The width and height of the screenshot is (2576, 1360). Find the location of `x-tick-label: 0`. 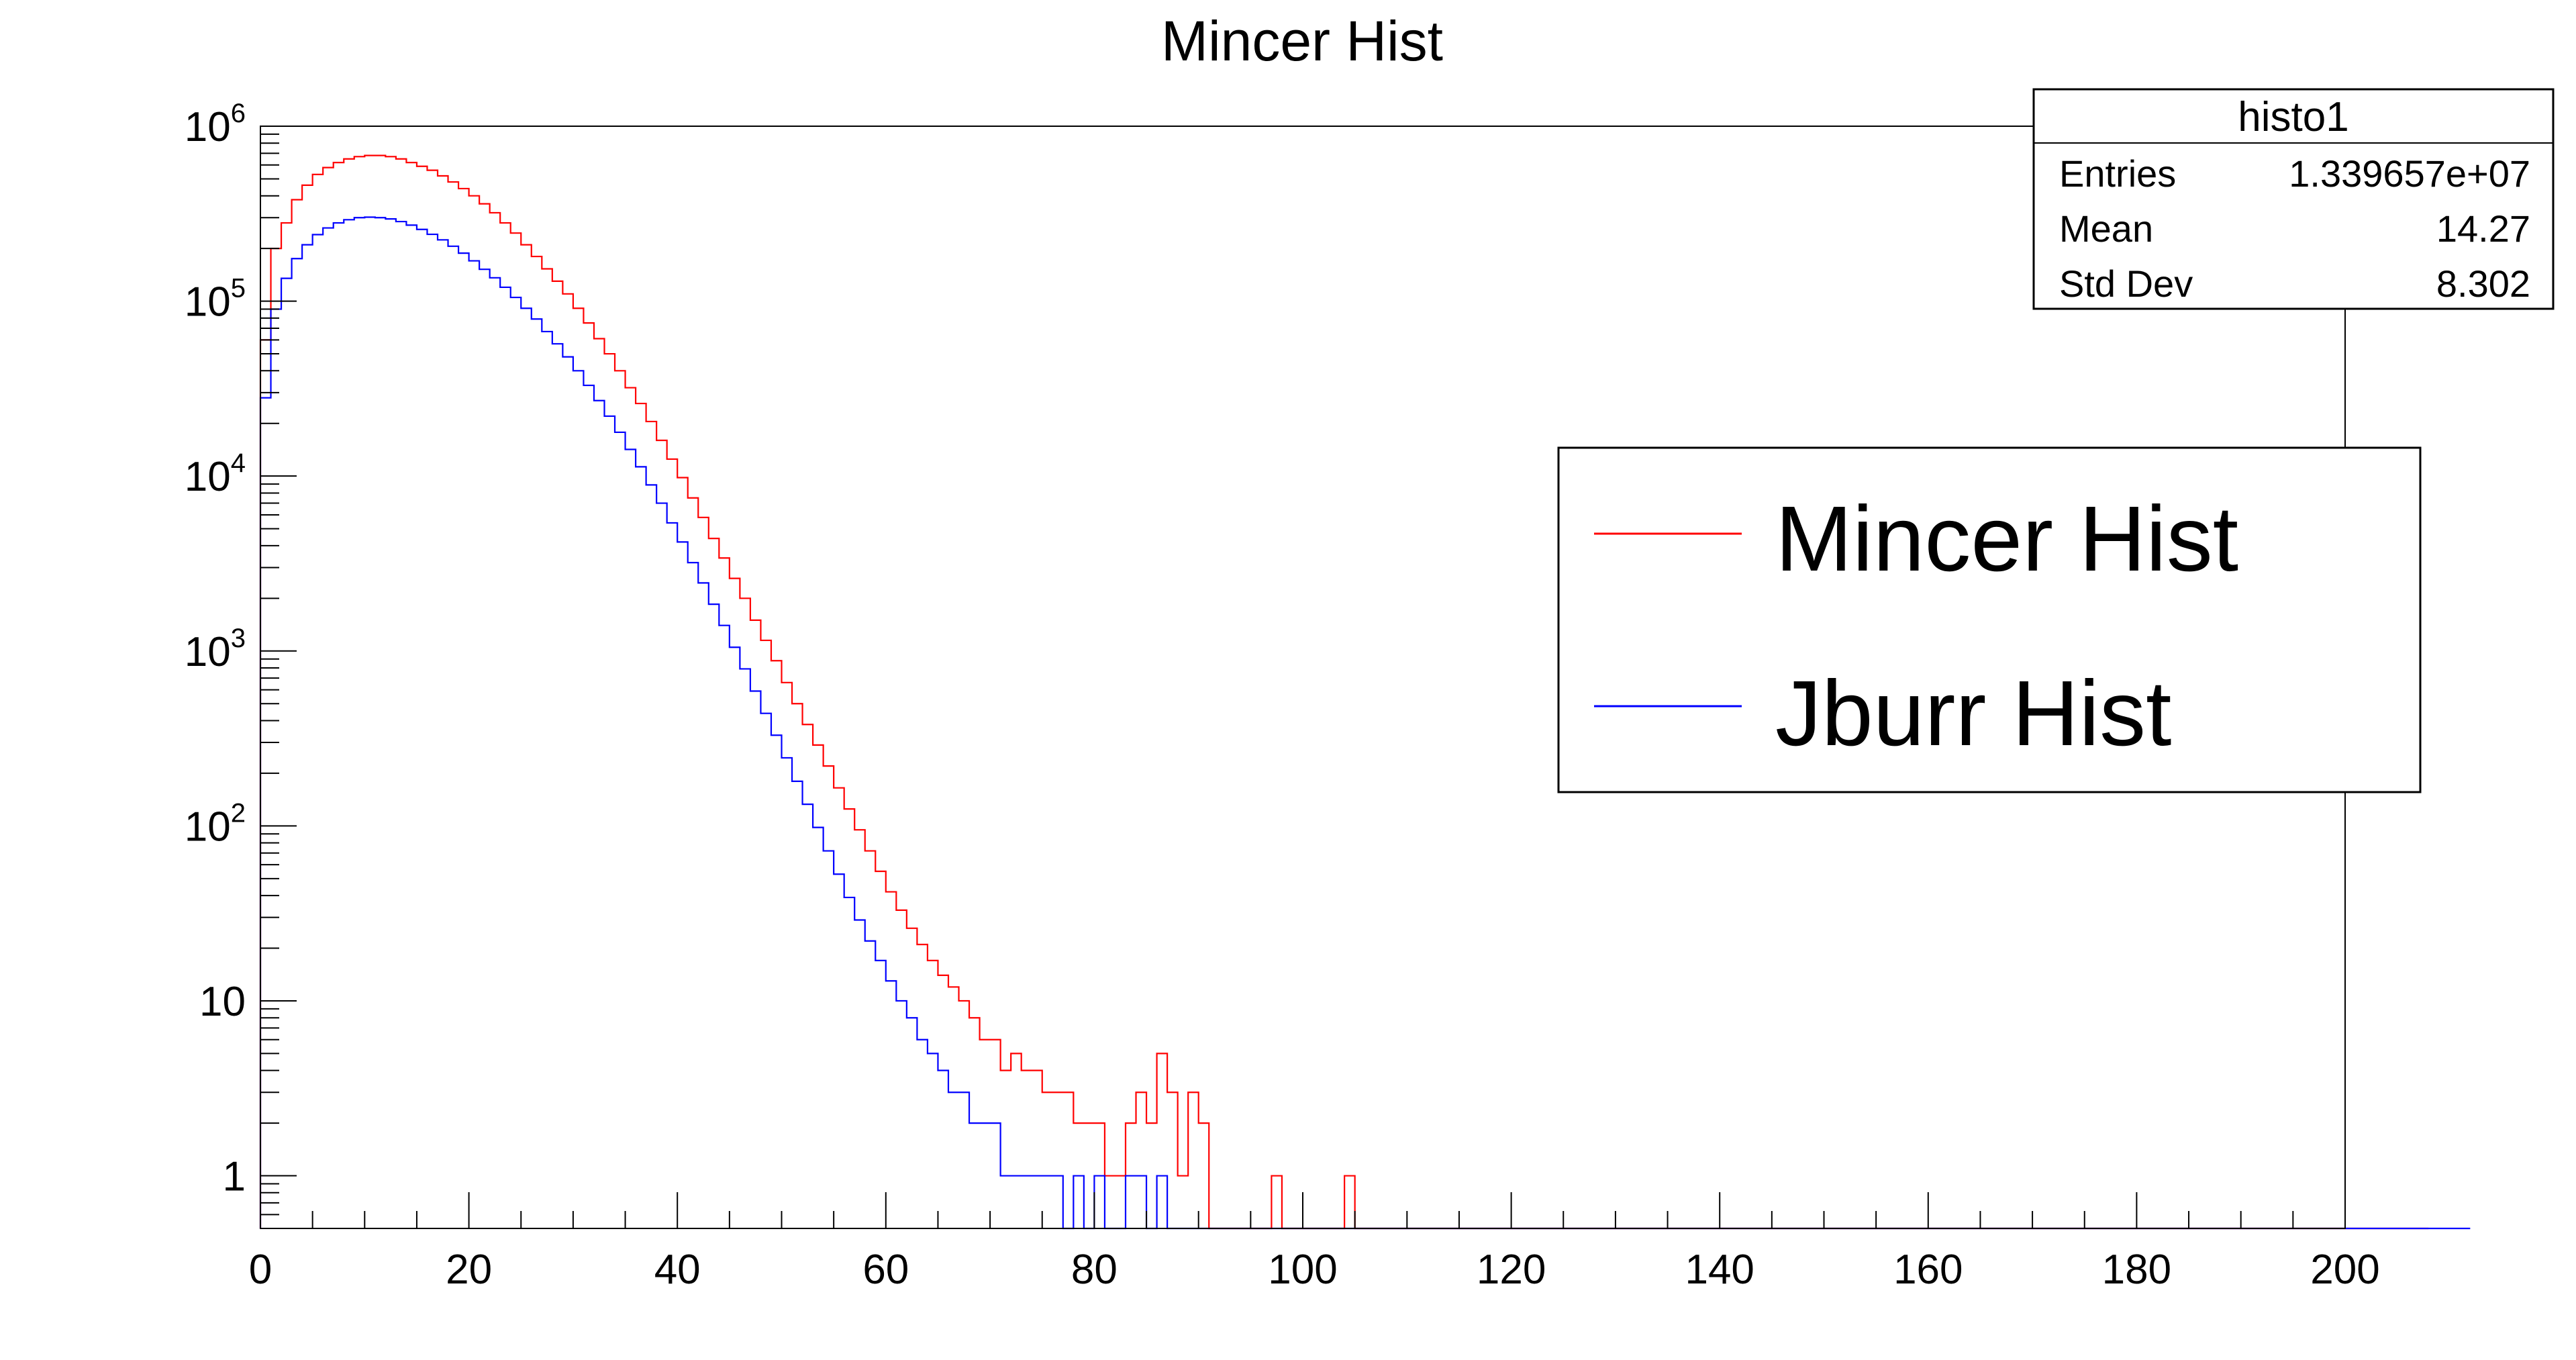

x-tick-label: 0 is located at coordinates (260, 1270).